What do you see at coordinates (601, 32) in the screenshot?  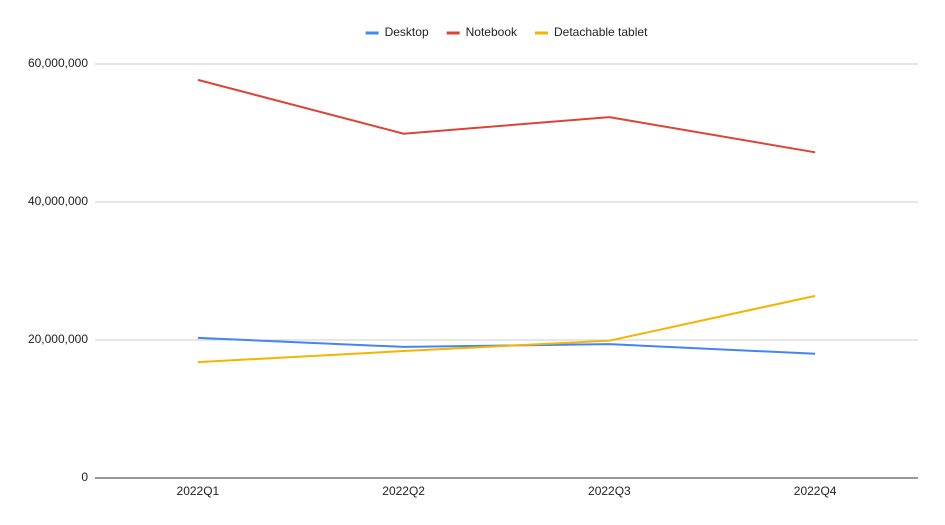 I see `legend-label: Detachable tablet` at bounding box center [601, 32].